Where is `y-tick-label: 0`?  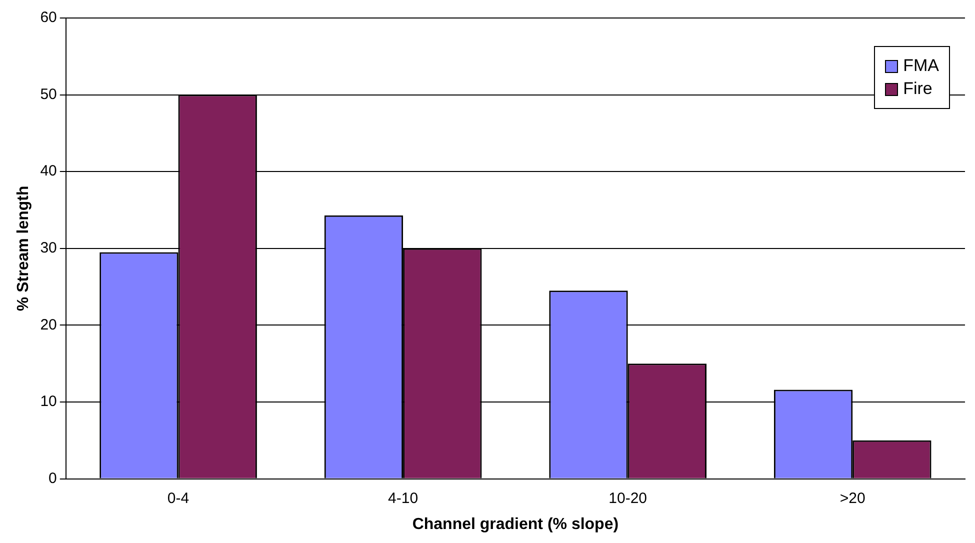 y-tick-label: 0 is located at coordinates (52, 478).